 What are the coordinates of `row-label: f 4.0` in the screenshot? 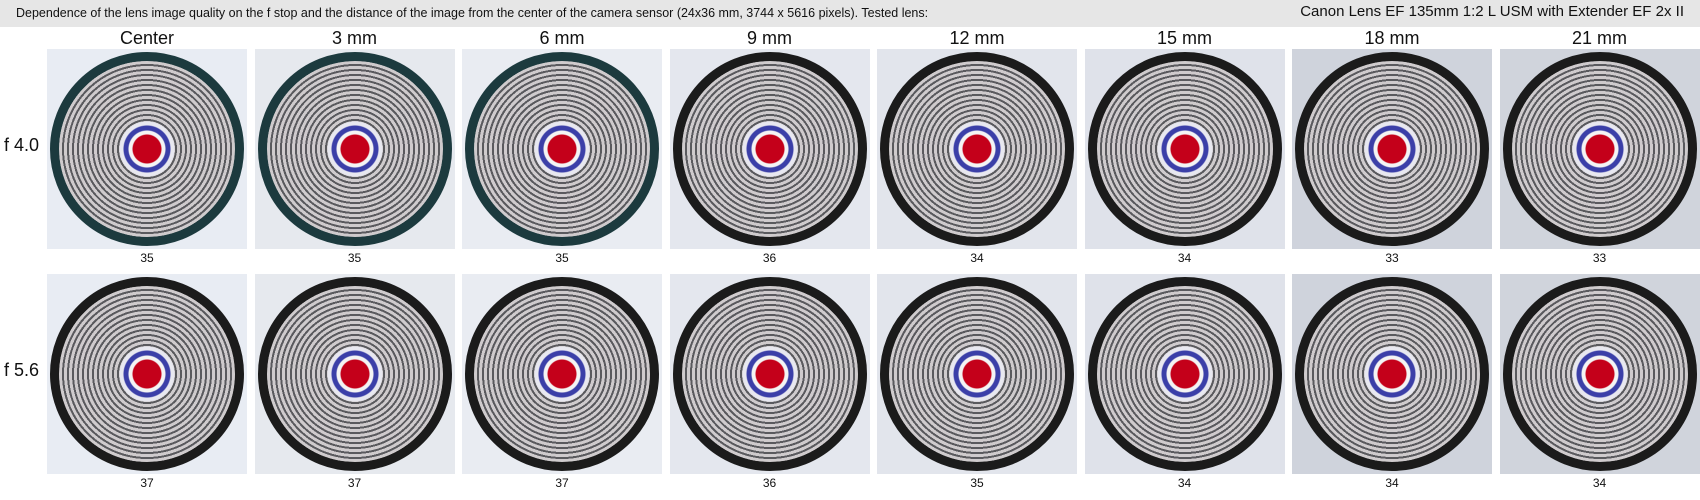 It's located at (22, 145).